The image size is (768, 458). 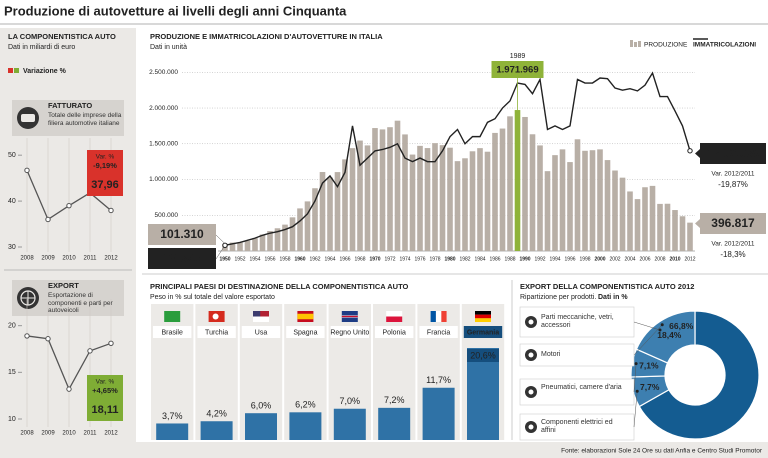 I want to click on x-tick-label: 1978, so click(x=434, y=259).